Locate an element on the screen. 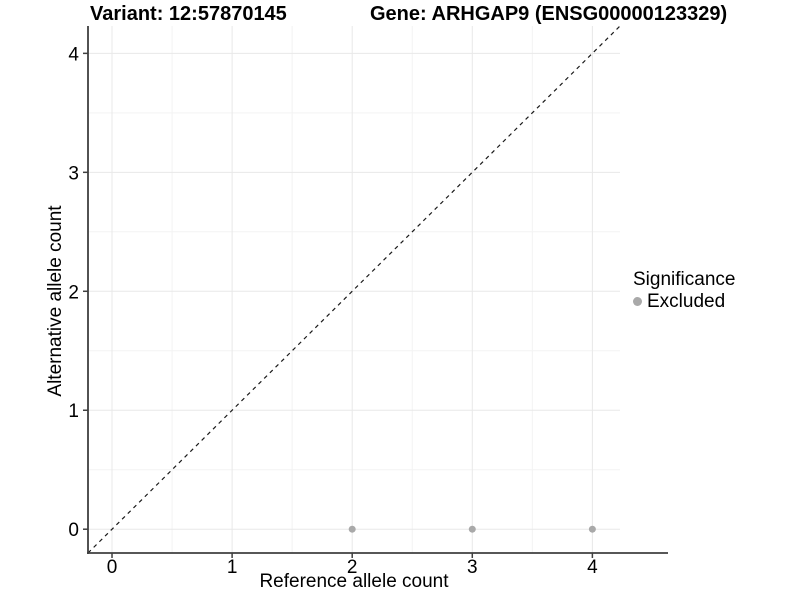 The image size is (800, 600). y-axis-title: Alternative allele count is located at coordinates (55, 301).